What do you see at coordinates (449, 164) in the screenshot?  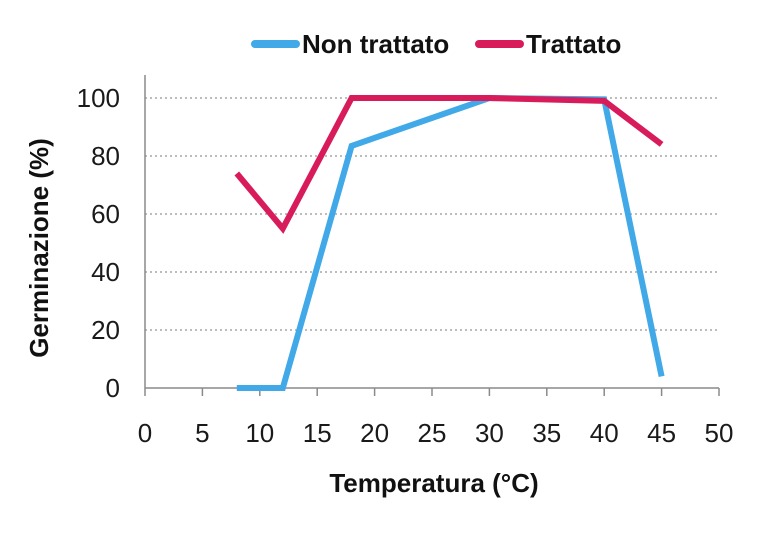 I see `series-line-trattato` at bounding box center [449, 164].